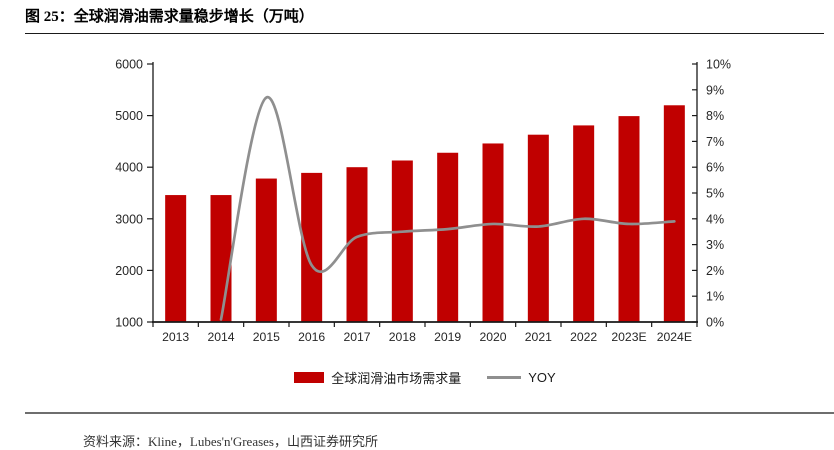 The width and height of the screenshot is (834, 450). I want to click on yoy-series-label: YOY, so click(542, 377).